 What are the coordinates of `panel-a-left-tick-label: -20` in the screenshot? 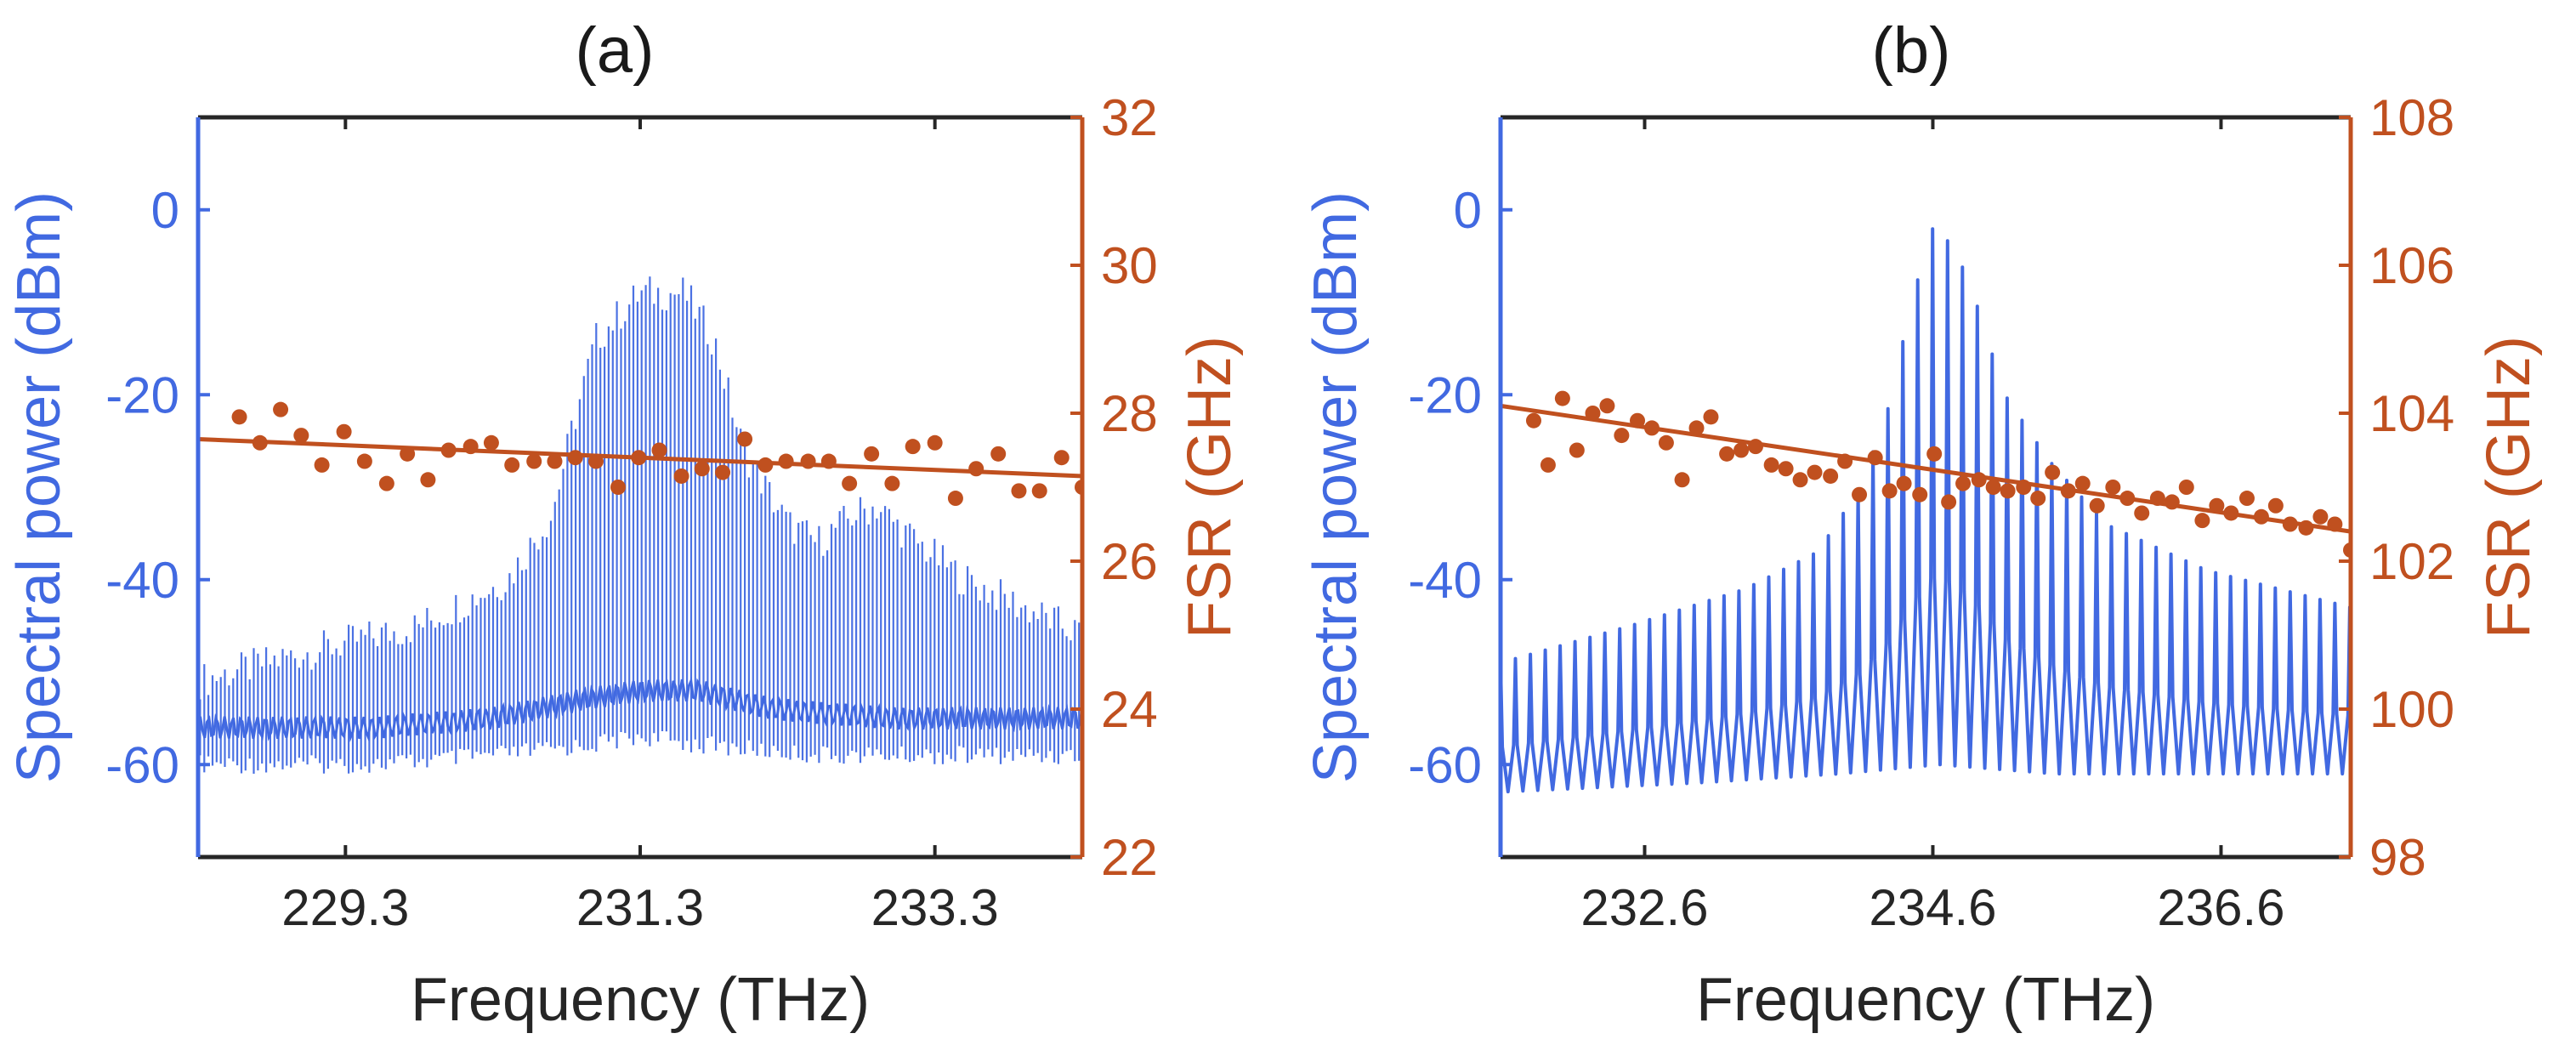 It's located at (142, 394).